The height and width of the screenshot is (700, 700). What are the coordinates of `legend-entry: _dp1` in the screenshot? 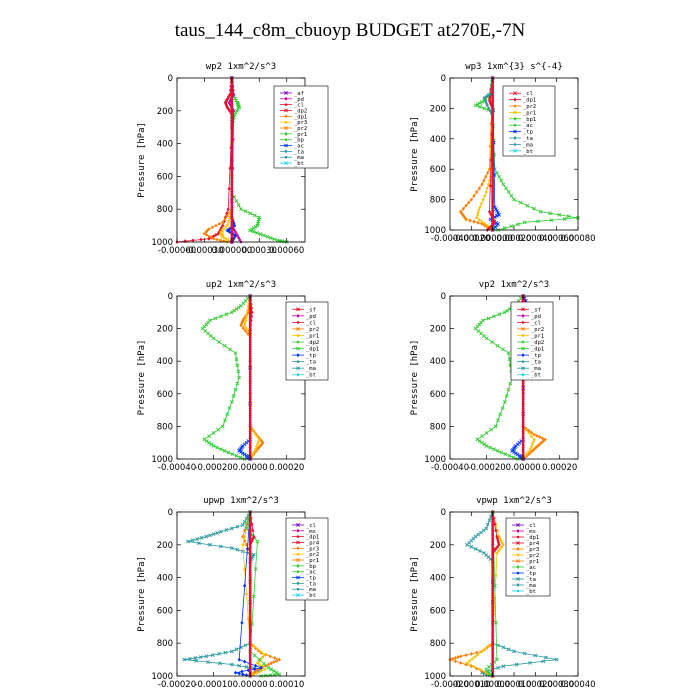 It's located at (530, 350).